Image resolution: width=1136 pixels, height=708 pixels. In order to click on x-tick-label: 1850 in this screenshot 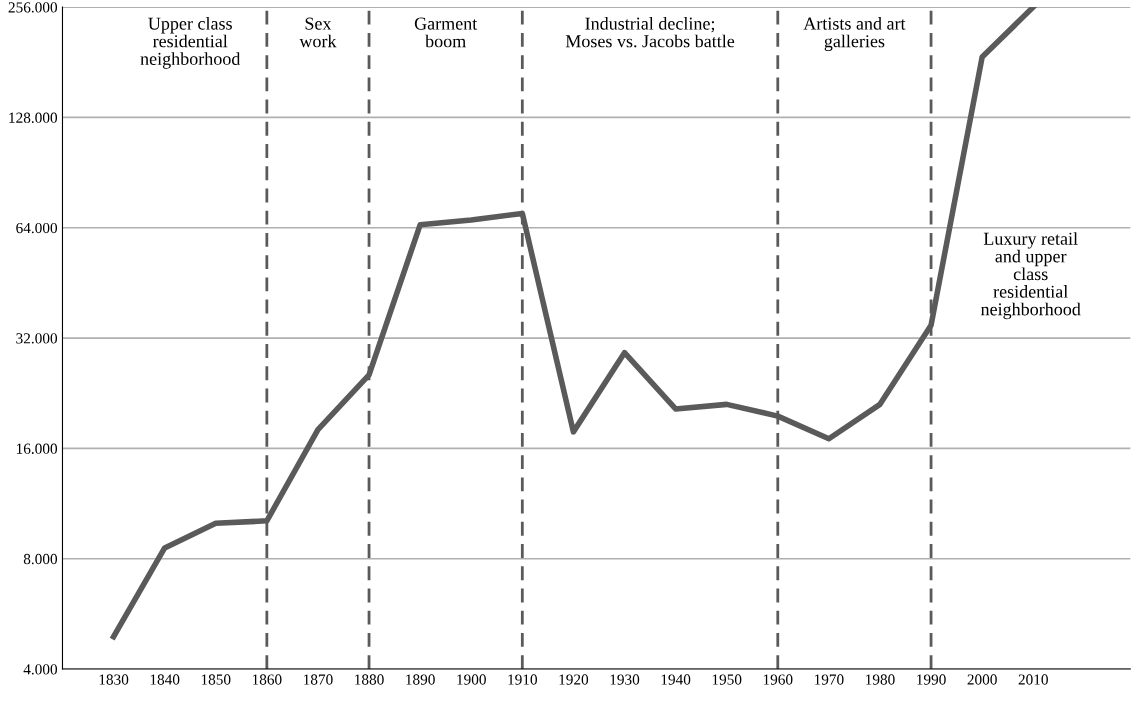, I will do `click(216, 679)`.